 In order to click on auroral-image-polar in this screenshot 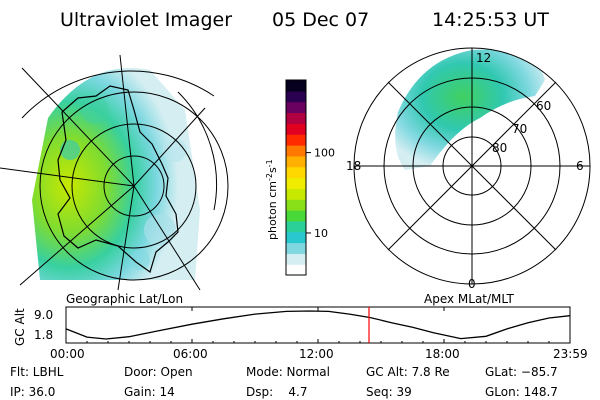, I will do `click(470, 109)`.